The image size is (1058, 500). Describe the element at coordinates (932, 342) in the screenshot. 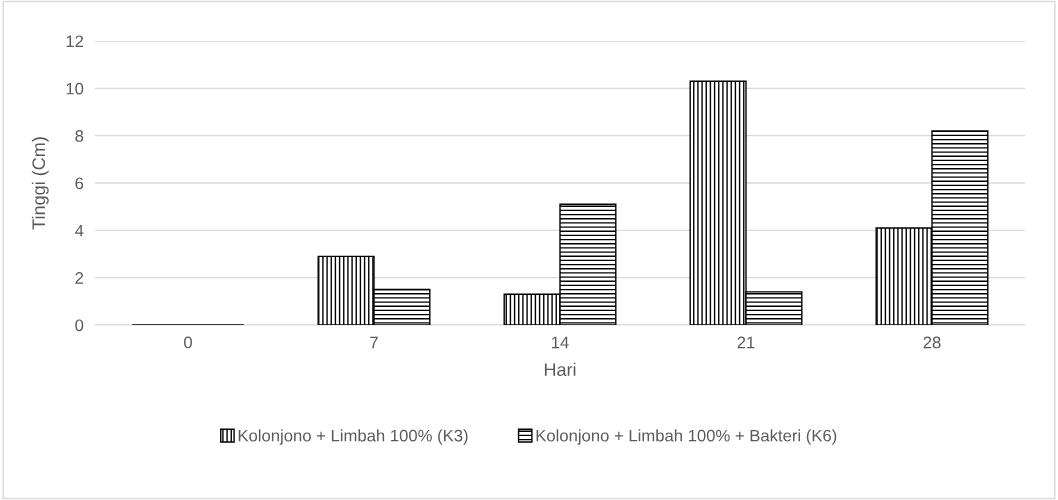

I see `x-tick-label: 28` at that location.